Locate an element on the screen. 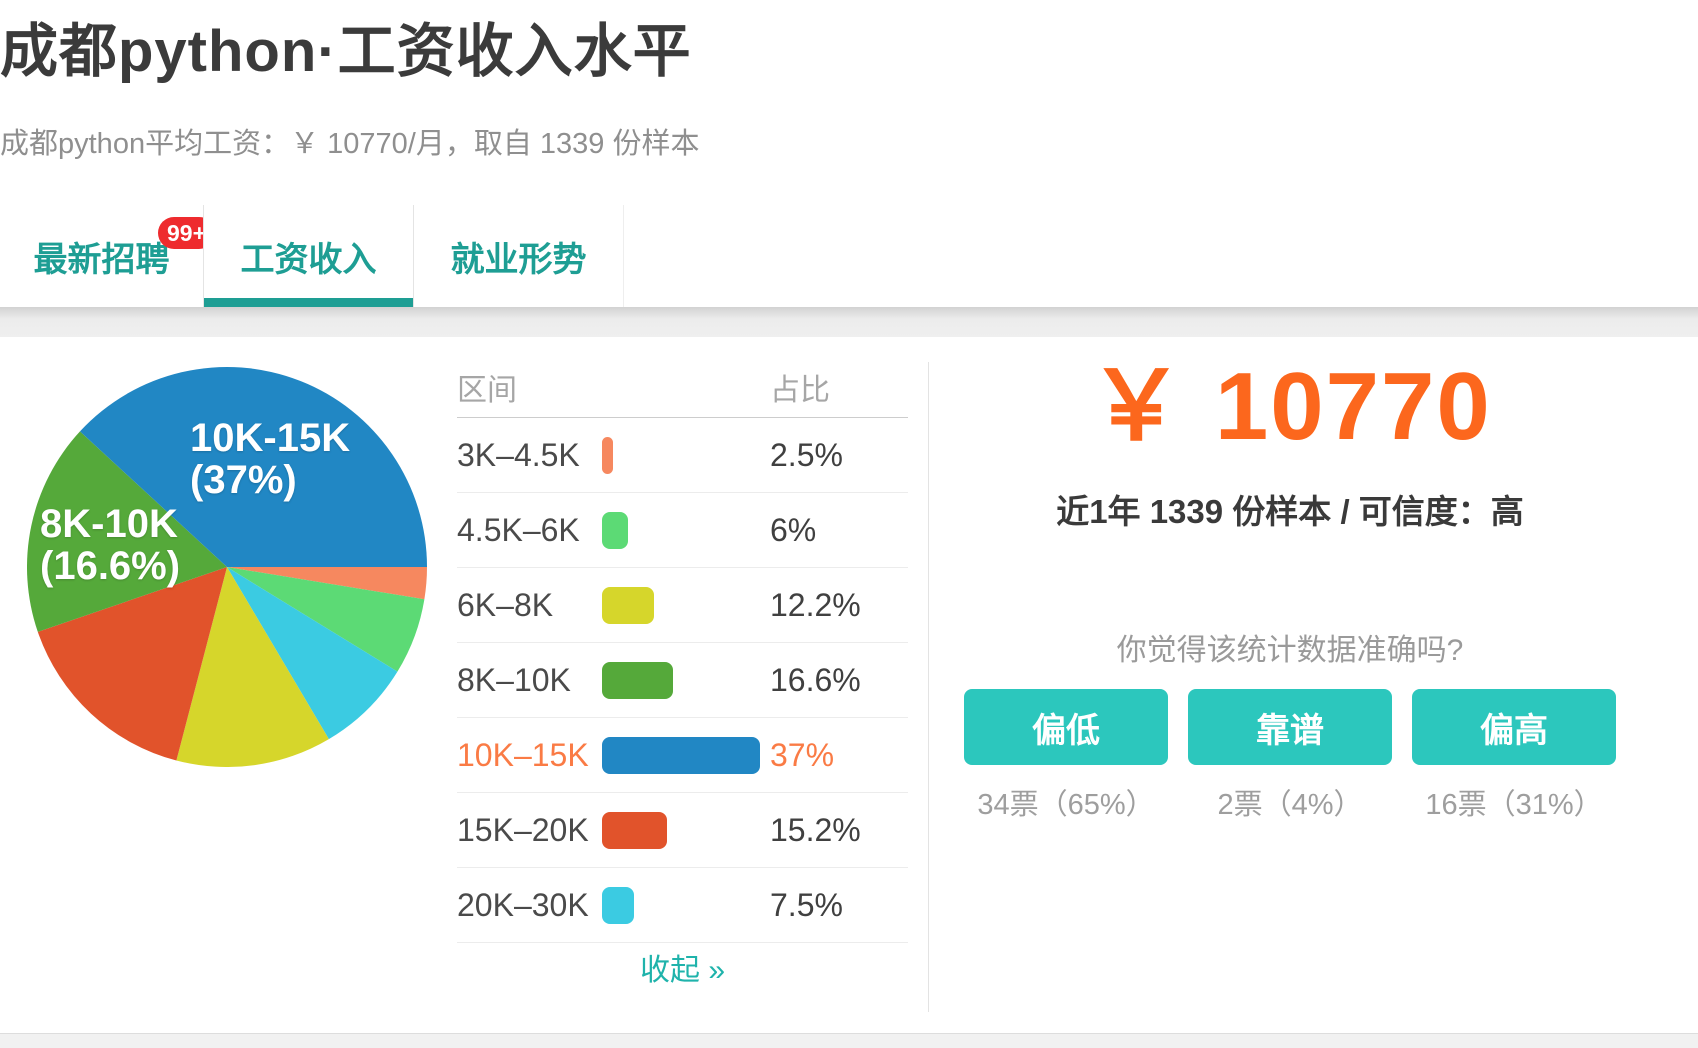 The image size is (1698, 1048). tab-label: 就业形势 is located at coordinates (518, 259).